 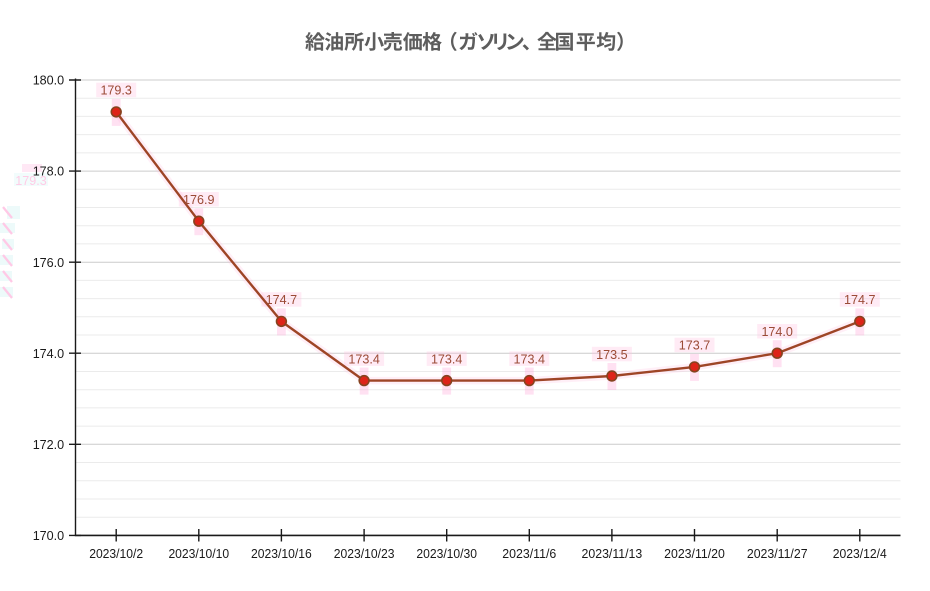 What do you see at coordinates (612, 553) in the screenshot?
I see `svg-text: 2023/11/13` at bounding box center [612, 553].